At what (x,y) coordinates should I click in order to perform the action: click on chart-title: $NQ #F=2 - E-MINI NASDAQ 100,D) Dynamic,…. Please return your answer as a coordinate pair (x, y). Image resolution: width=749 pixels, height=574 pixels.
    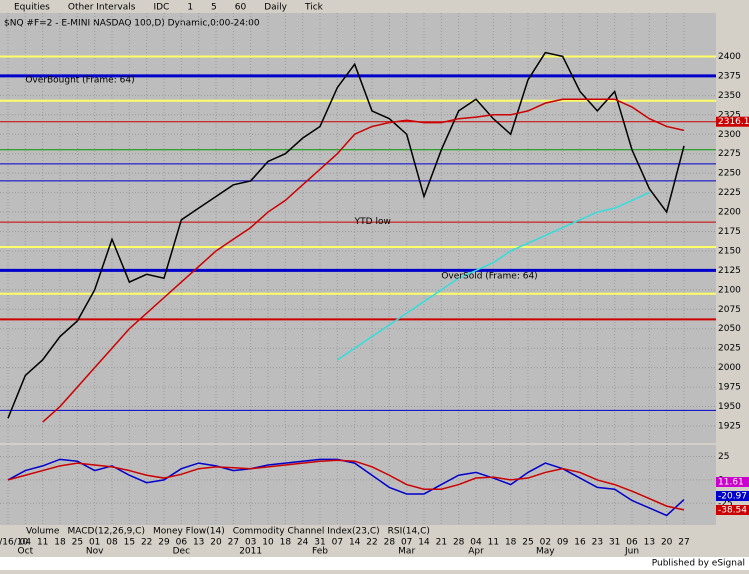
    Looking at the image, I should click on (132, 24).